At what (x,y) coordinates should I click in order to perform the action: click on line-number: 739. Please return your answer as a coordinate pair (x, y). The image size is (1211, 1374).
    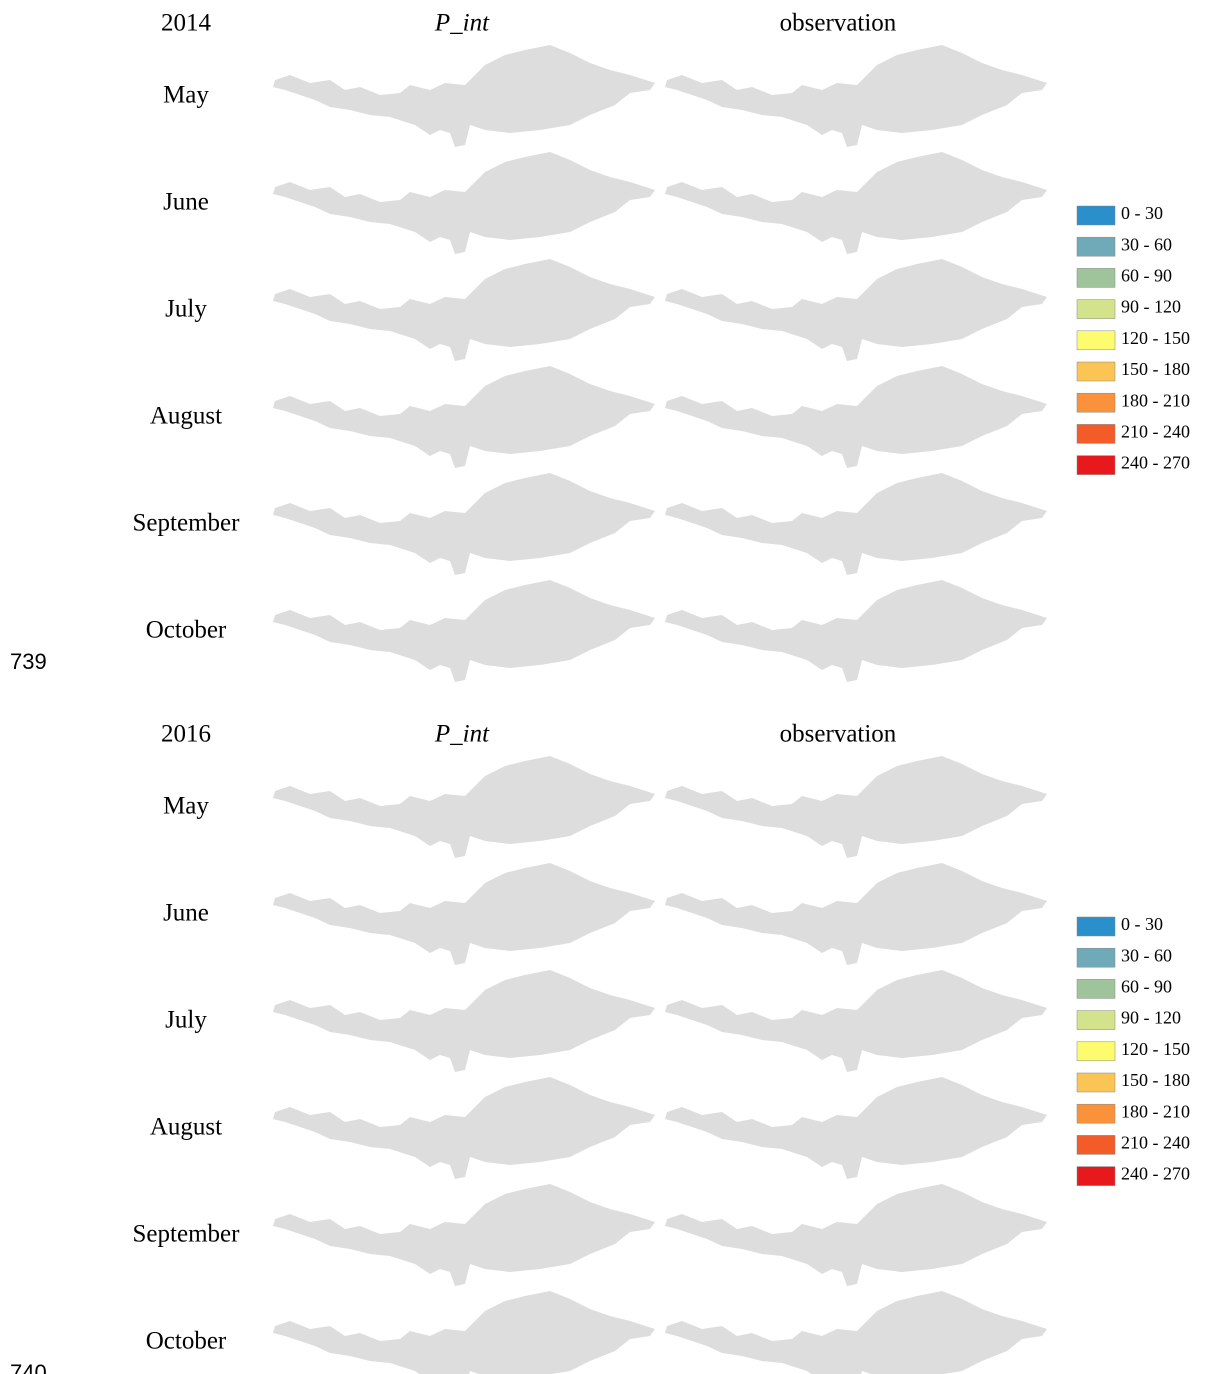
    Looking at the image, I should click on (28, 661).